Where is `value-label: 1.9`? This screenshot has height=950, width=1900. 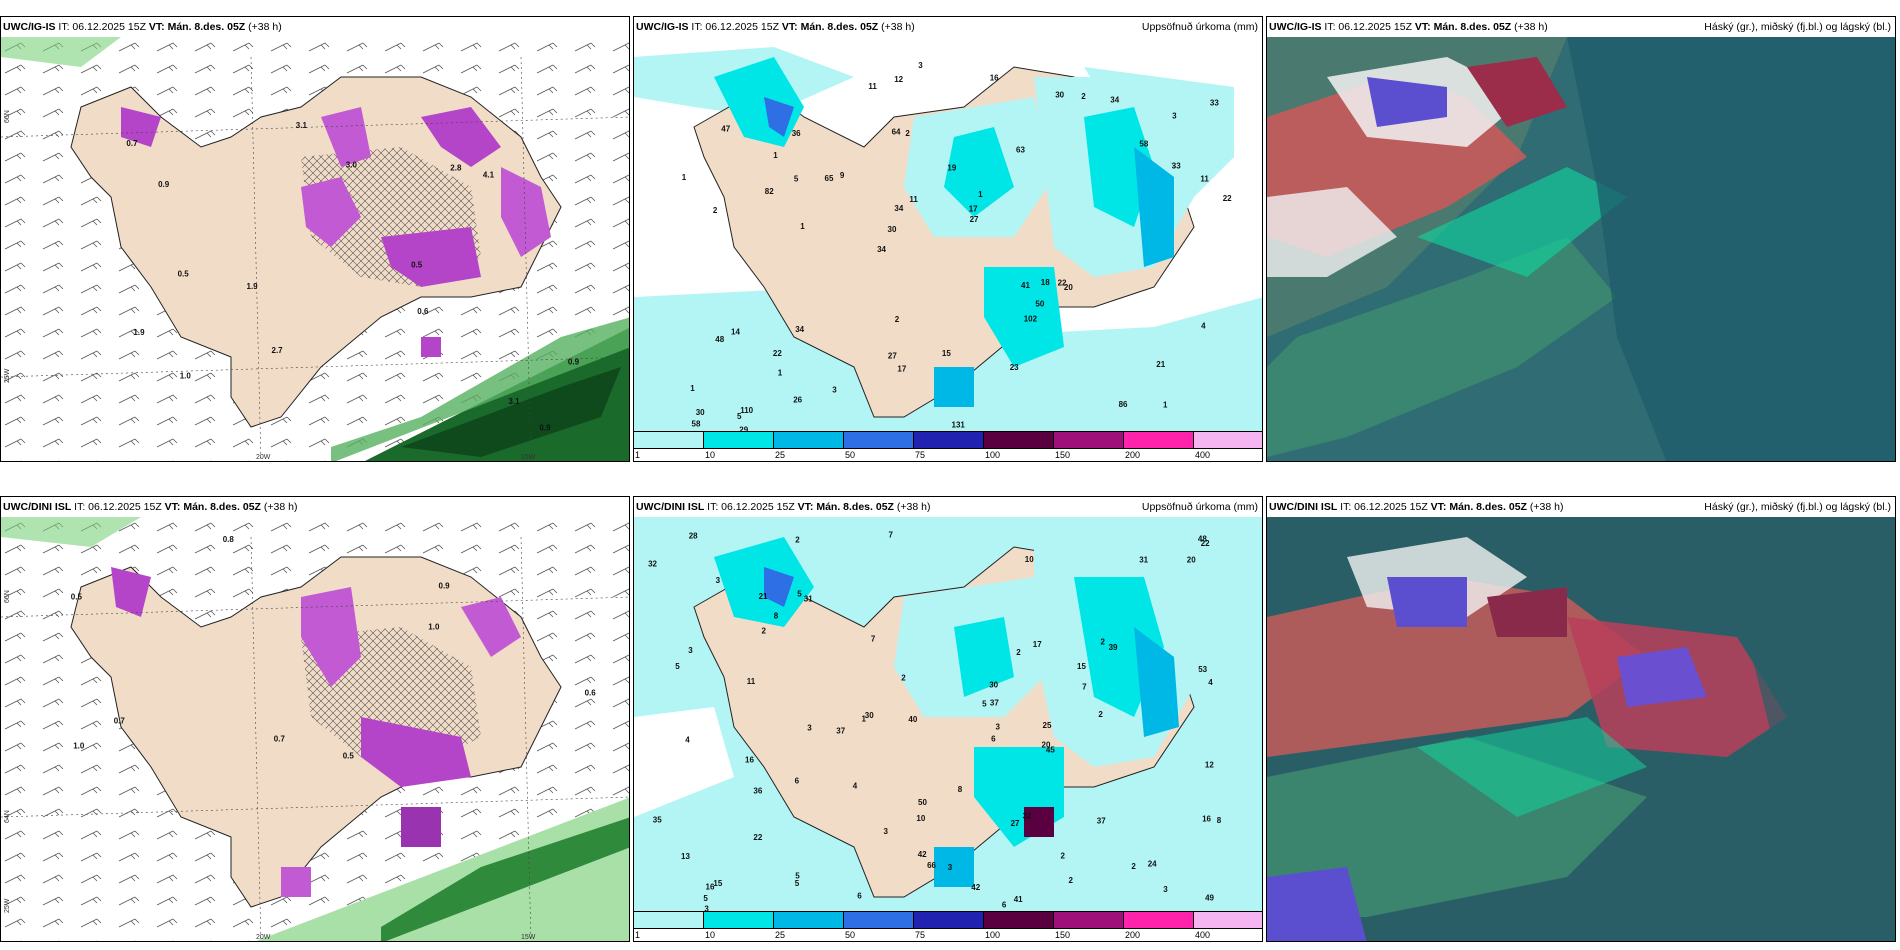 value-label: 1.9 is located at coordinates (253, 286).